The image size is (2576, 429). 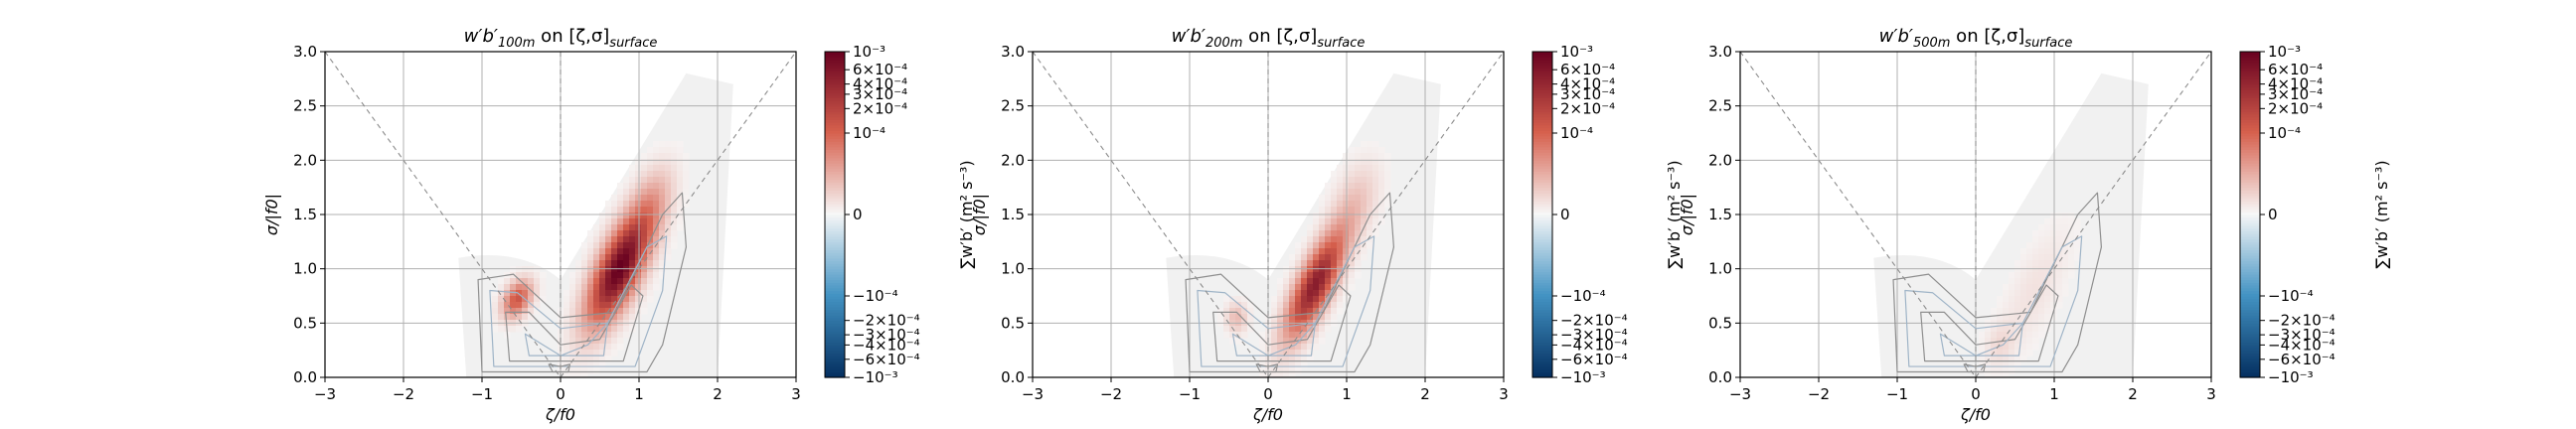 What do you see at coordinates (2054, 394) in the screenshot?
I see `x-tick-label: 1` at bounding box center [2054, 394].